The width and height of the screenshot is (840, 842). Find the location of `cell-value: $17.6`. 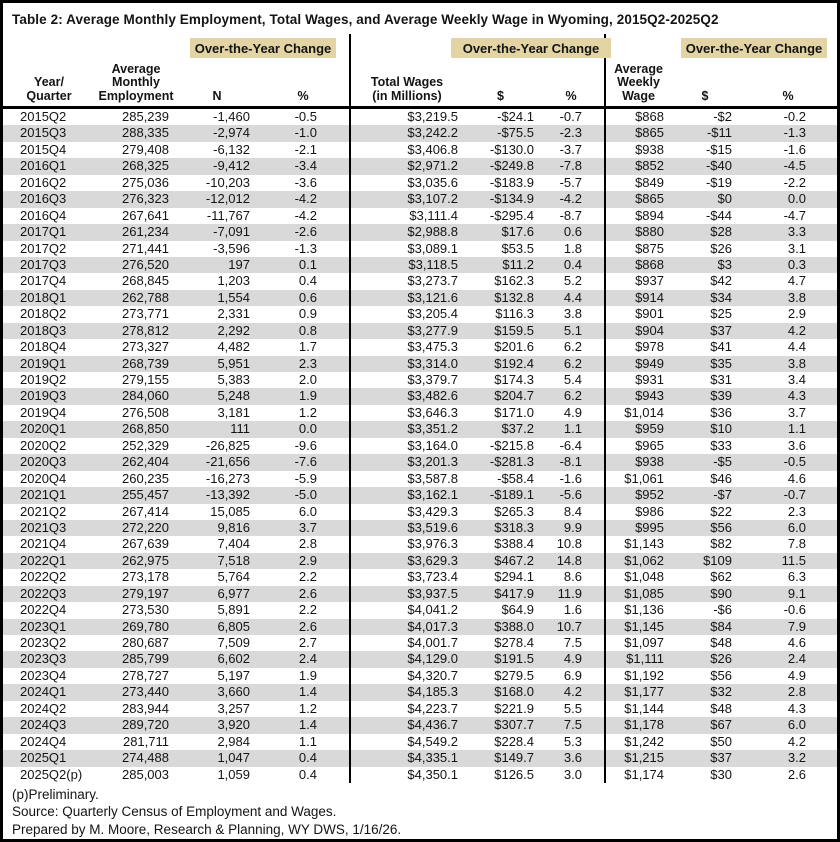

cell-value: $17.6 is located at coordinates (517, 232).